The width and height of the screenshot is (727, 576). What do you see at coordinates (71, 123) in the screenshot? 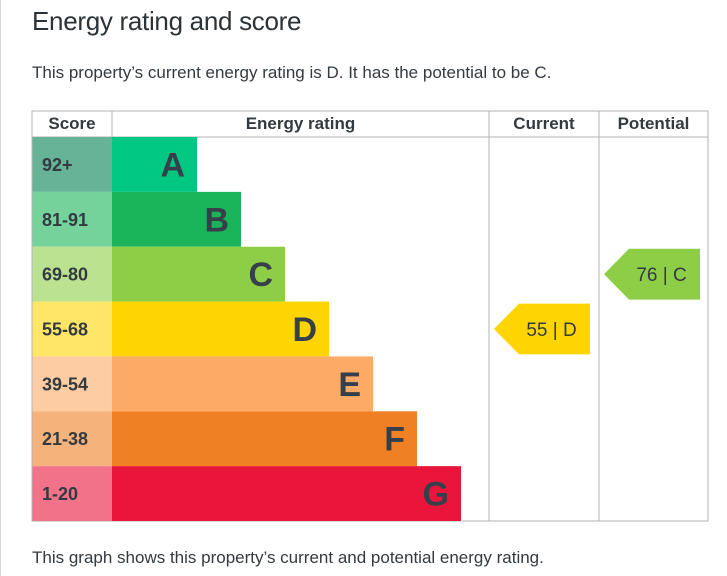
I see `score-column-header: Score` at bounding box center [71, 123].